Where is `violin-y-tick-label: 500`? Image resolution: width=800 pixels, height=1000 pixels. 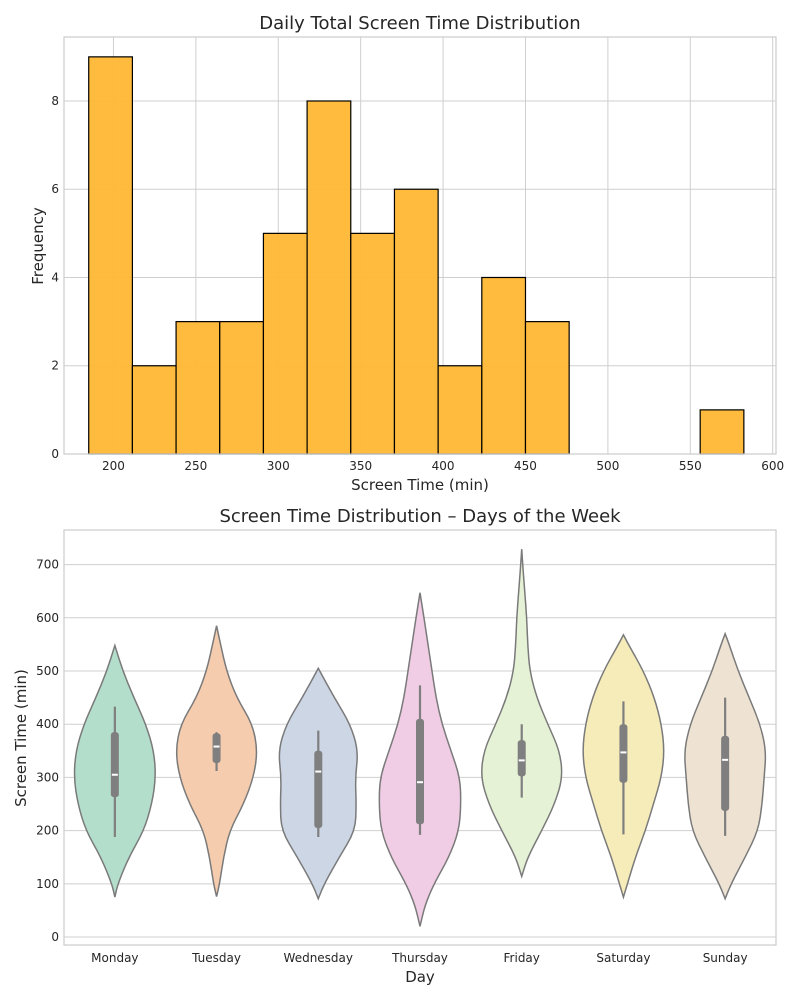 violin-y-tick-label: 500 is located at coordinates (47, 671).